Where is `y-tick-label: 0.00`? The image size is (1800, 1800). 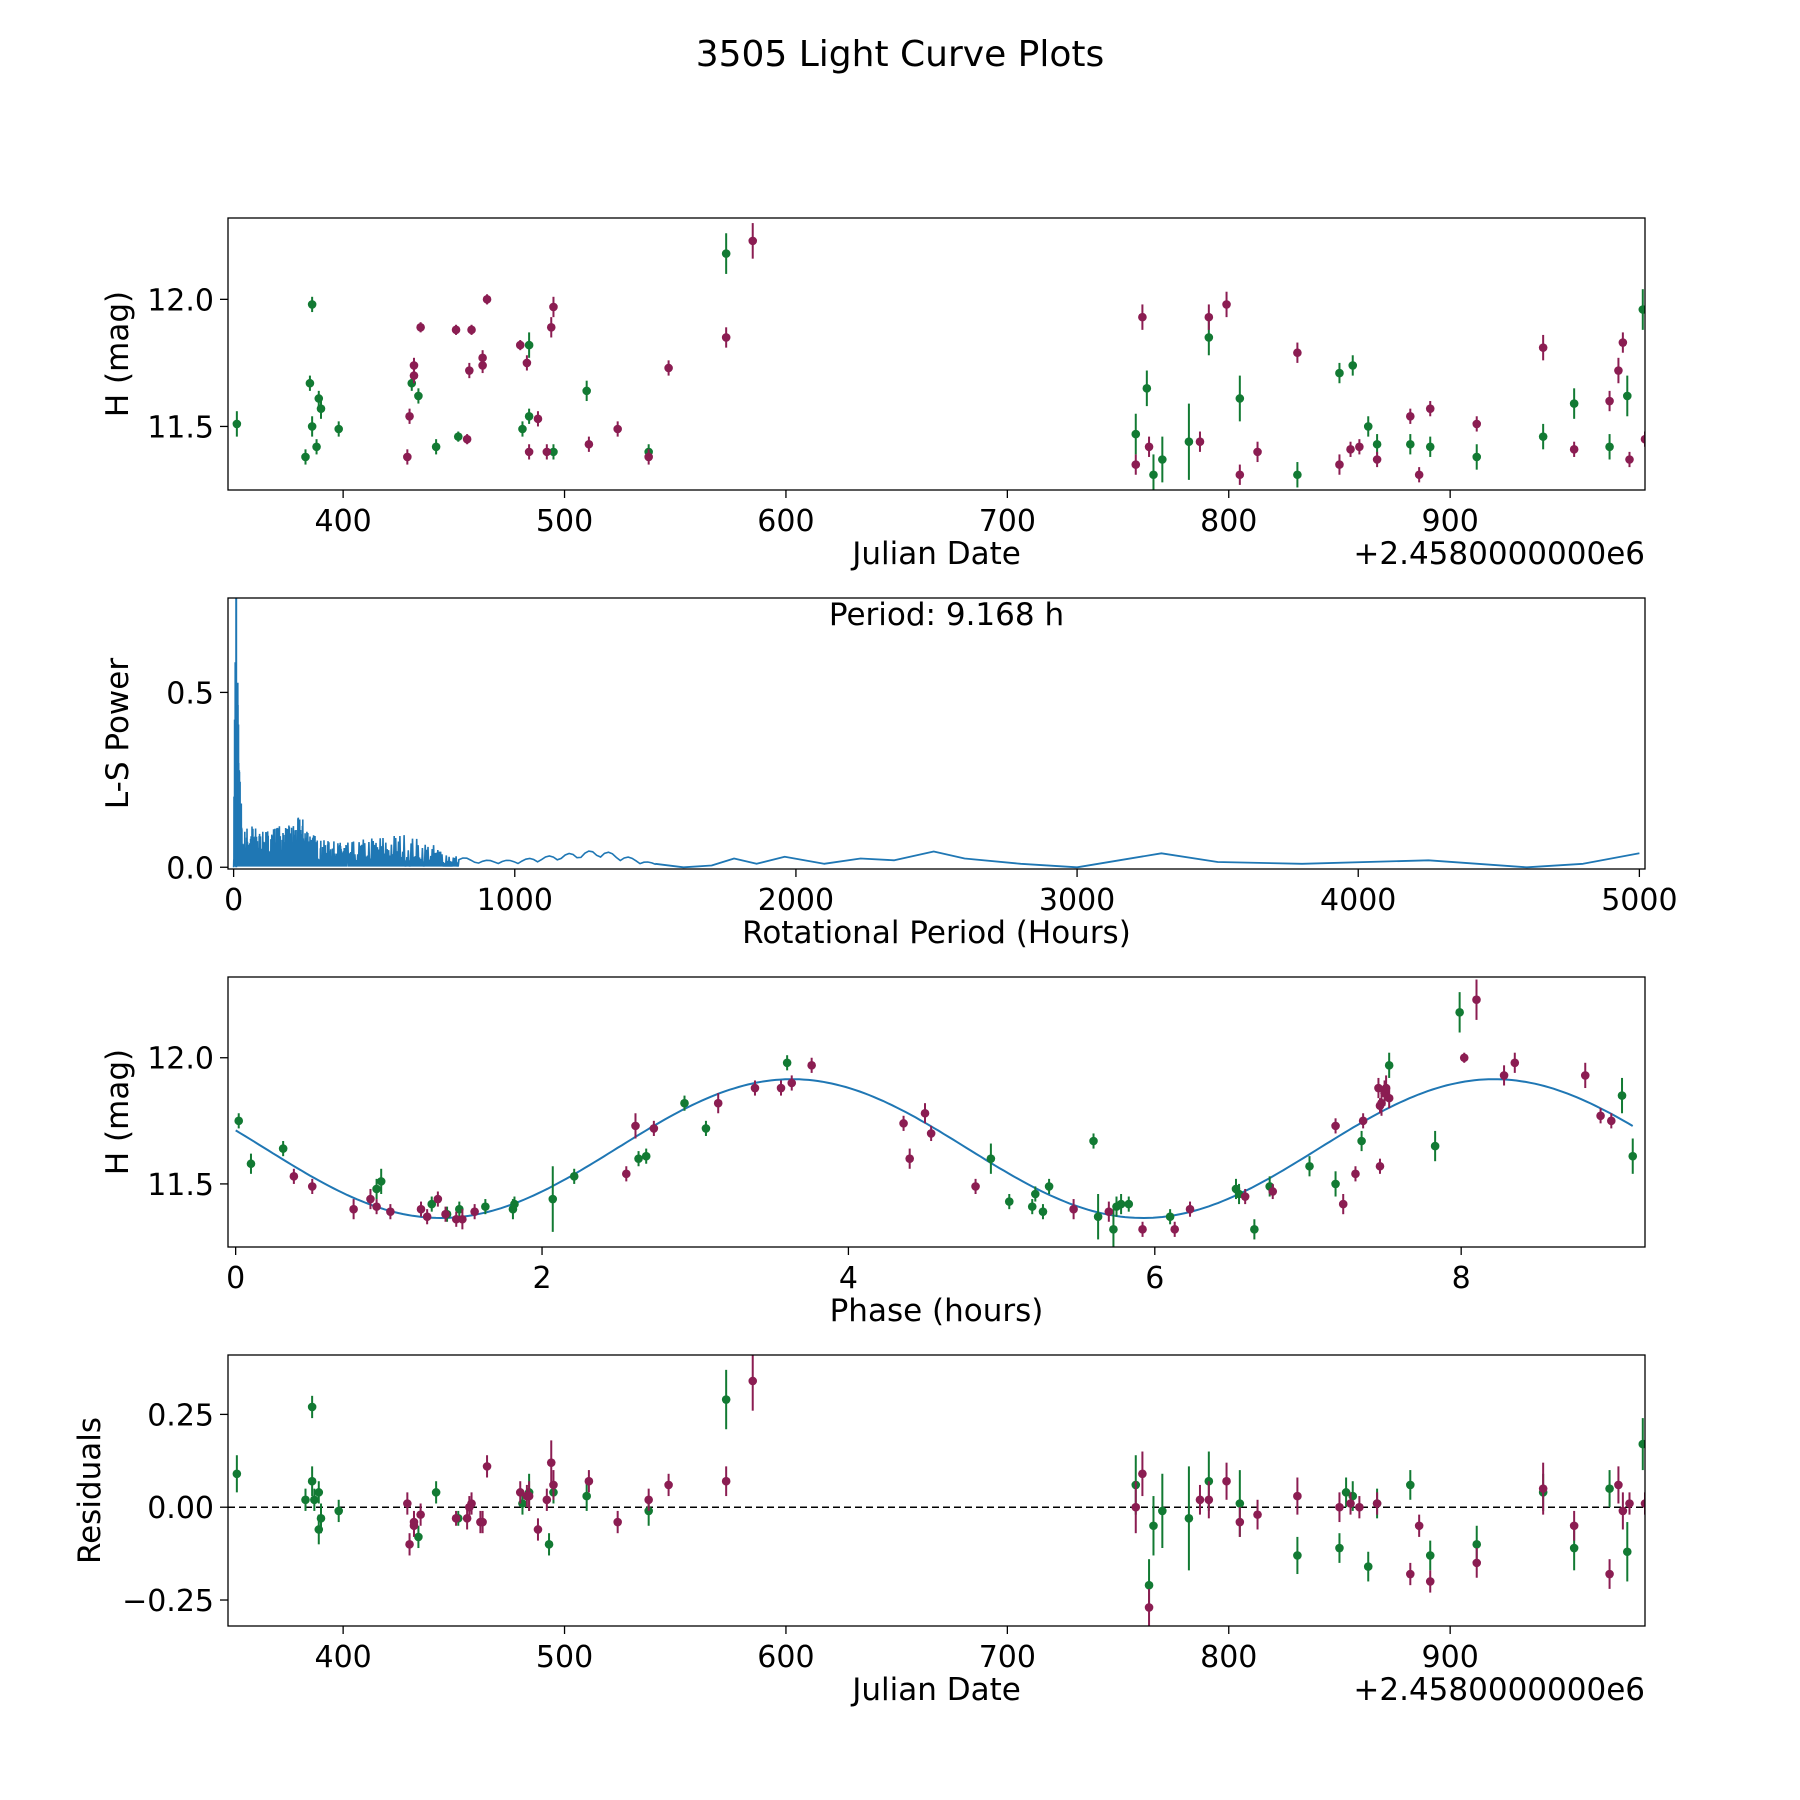
y-tick-label: 0.00 is located at coordinates (180, 1508).